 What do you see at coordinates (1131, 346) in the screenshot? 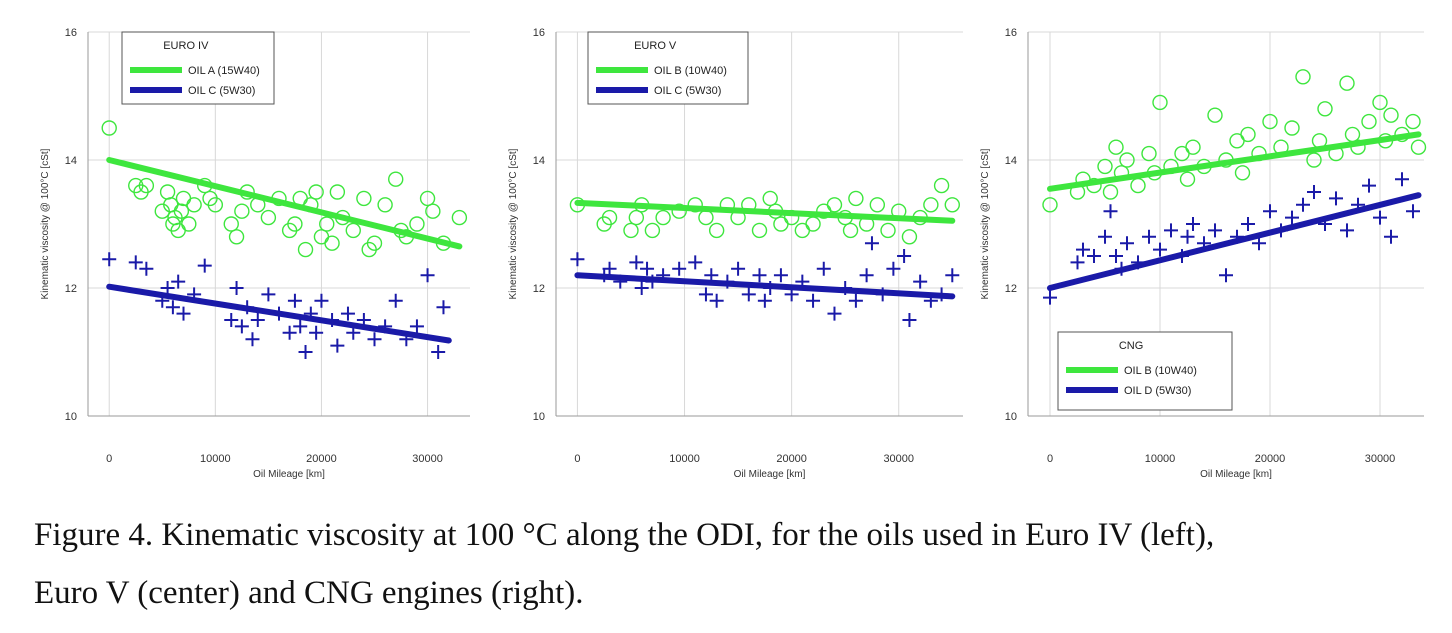
I see `legend-title: CNG` at bounding box center [1131, 346].